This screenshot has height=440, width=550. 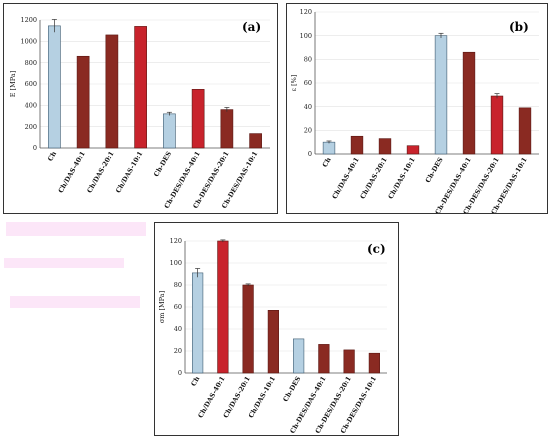 I want to click on y-tick-label: 400, so click(x=31, y=106).